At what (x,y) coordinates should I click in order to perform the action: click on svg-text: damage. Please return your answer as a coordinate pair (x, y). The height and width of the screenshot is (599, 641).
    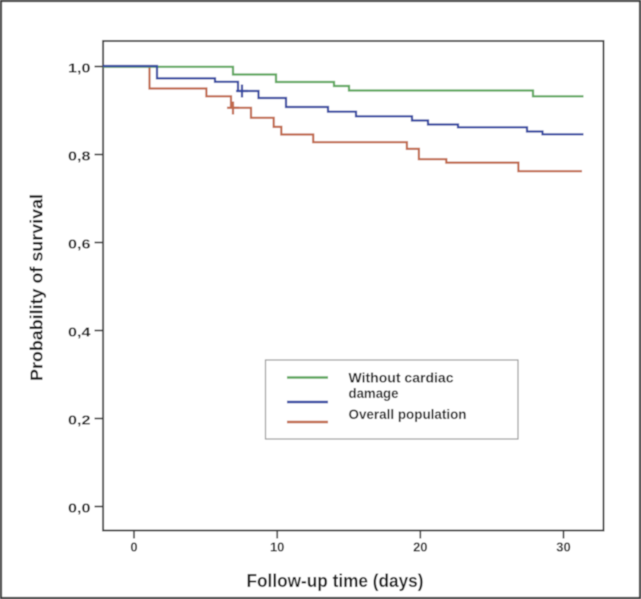
    Looking at the image, I should click on (374, 393).